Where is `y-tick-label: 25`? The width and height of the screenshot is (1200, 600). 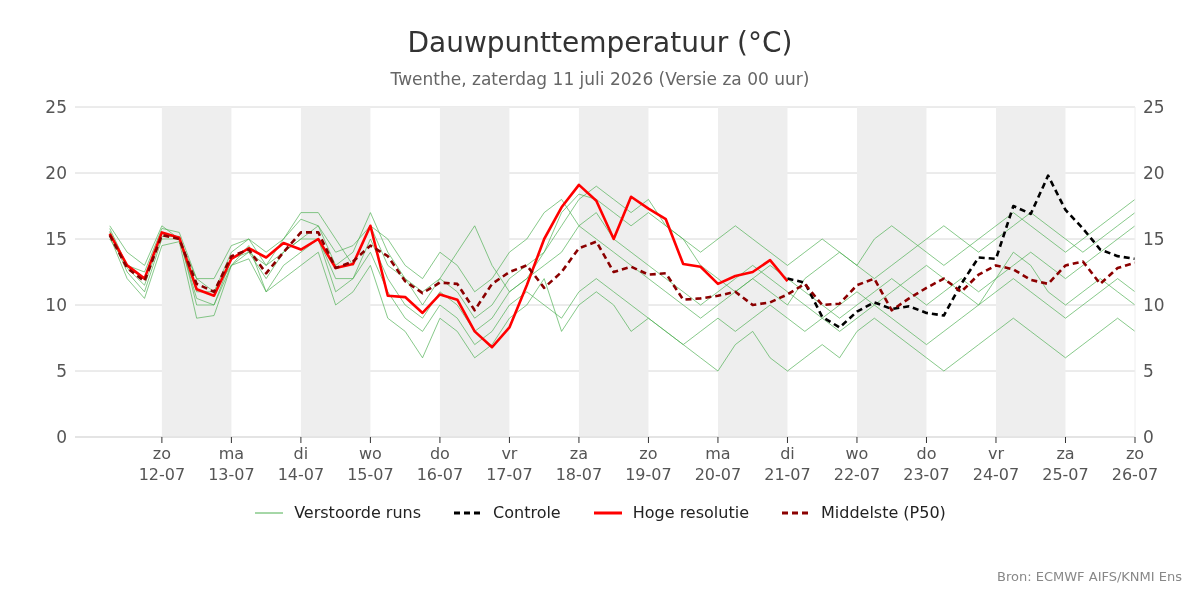
y-tick-label: 25 is located at coordinates (56, 107).